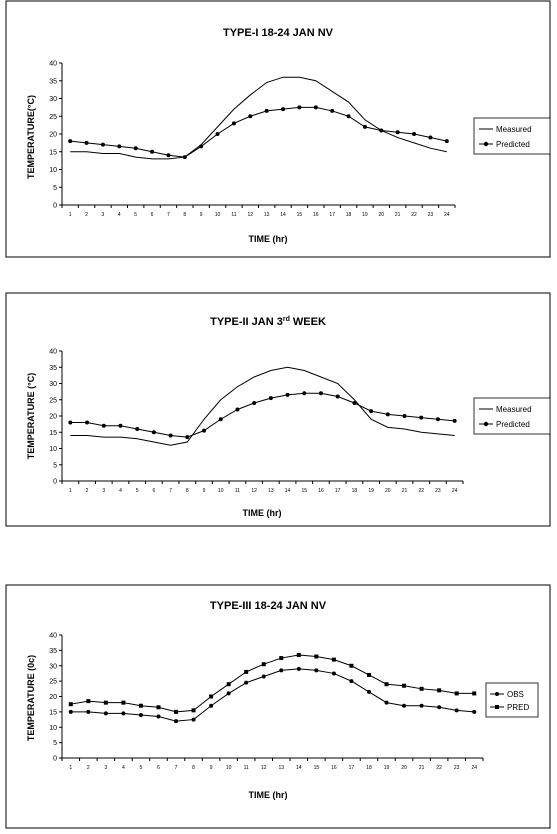 Image resolution: width=557 pixels, height=834 pixels. Describe the element at coordinates (193, 768) in the screenshot. I see `chart-3-x-tick-label: 8` at that location.